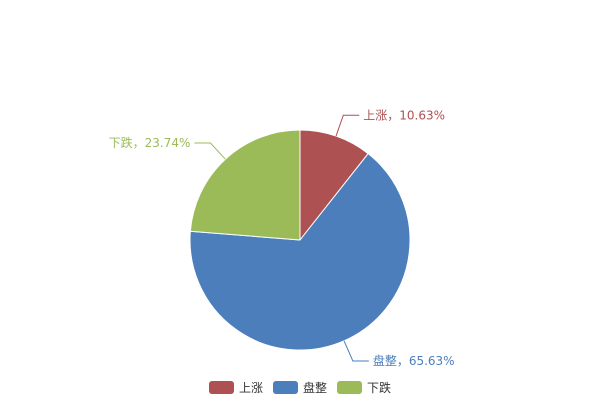 The height and width of the screenshot is (400, 600). I want to click on slice-label-2: 下跌，23.74%, so click(150, 142).